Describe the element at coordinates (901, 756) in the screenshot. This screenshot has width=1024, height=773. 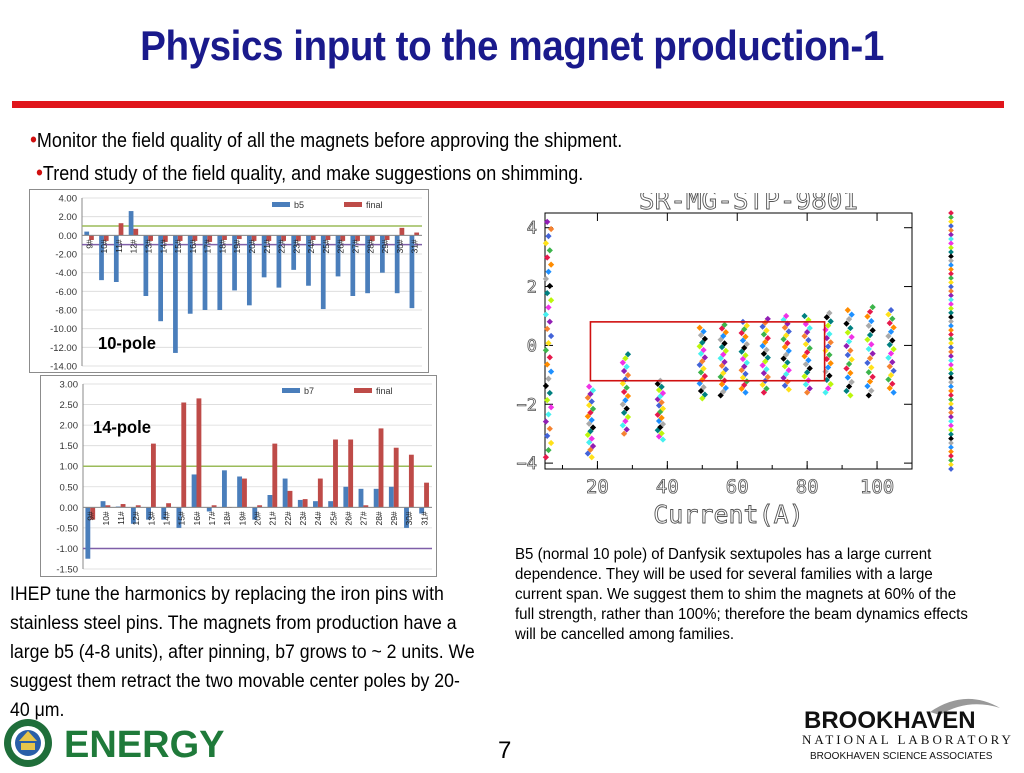
I see `bnl-assoc-text: BROOKHAVEN SCIENCE ASSOCIATES` at that location.